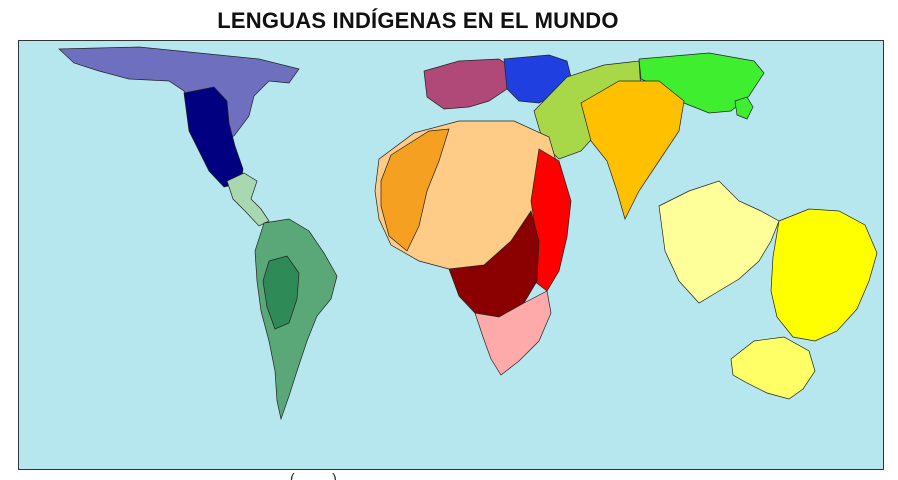  I want to click on region-europe, so click(469, 84).